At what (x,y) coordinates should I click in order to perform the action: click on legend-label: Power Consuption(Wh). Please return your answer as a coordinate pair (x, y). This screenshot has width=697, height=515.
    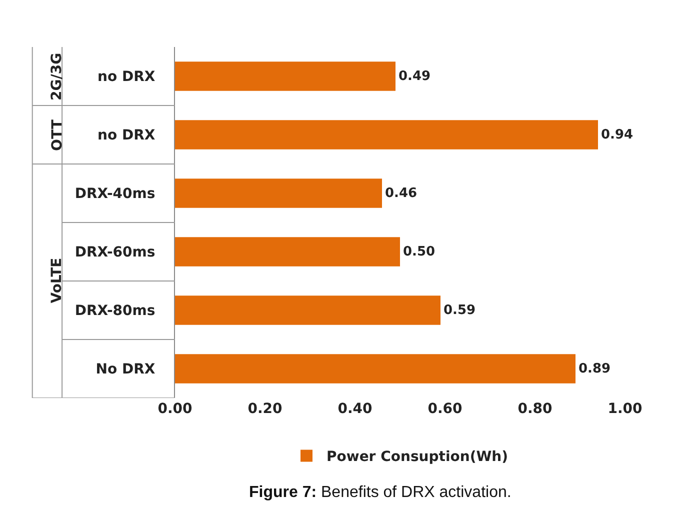
    Looking at the image, I should click on (417, 457).